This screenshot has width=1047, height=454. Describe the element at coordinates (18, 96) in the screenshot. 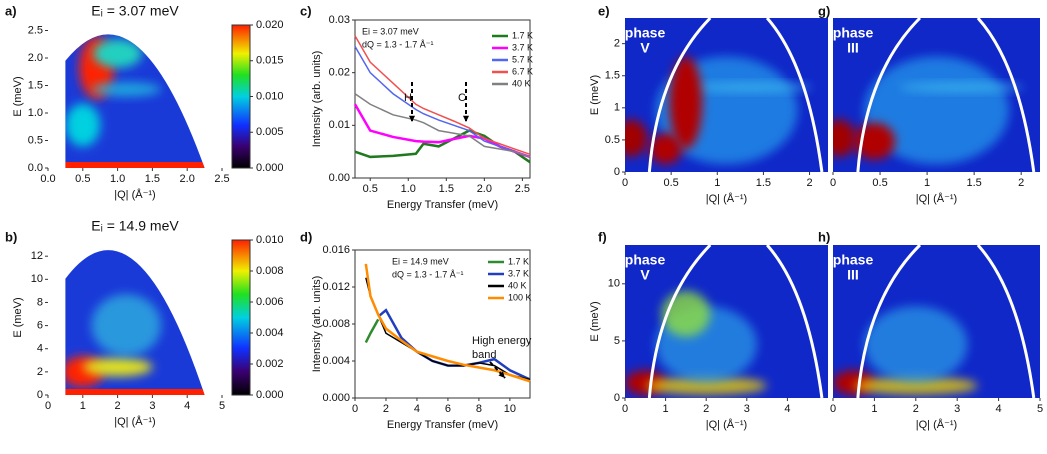

I see `y-axis-label: E (meV)` at that location.